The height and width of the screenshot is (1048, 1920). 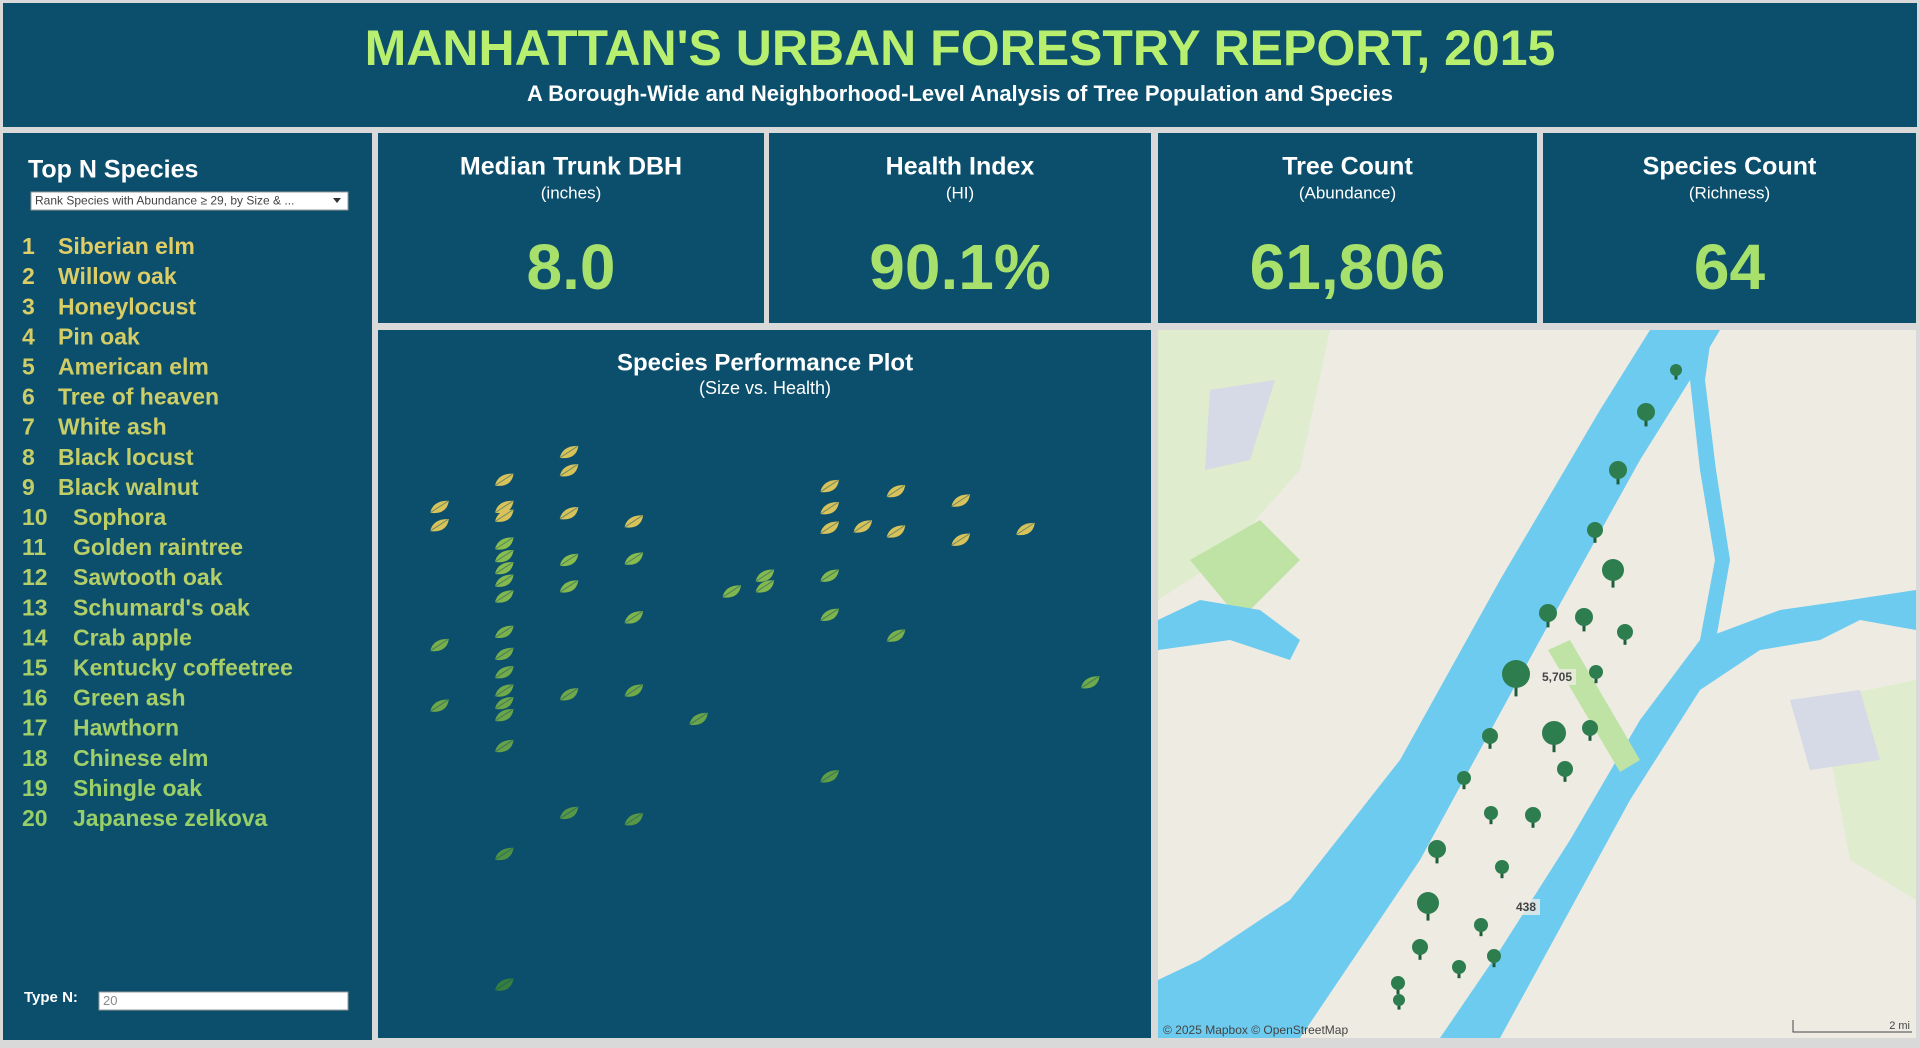 What do you see at coordinates (113, 170) in the screenshot?
I see `sidebar-title: Top N Species` at bounding box center [113, 170].